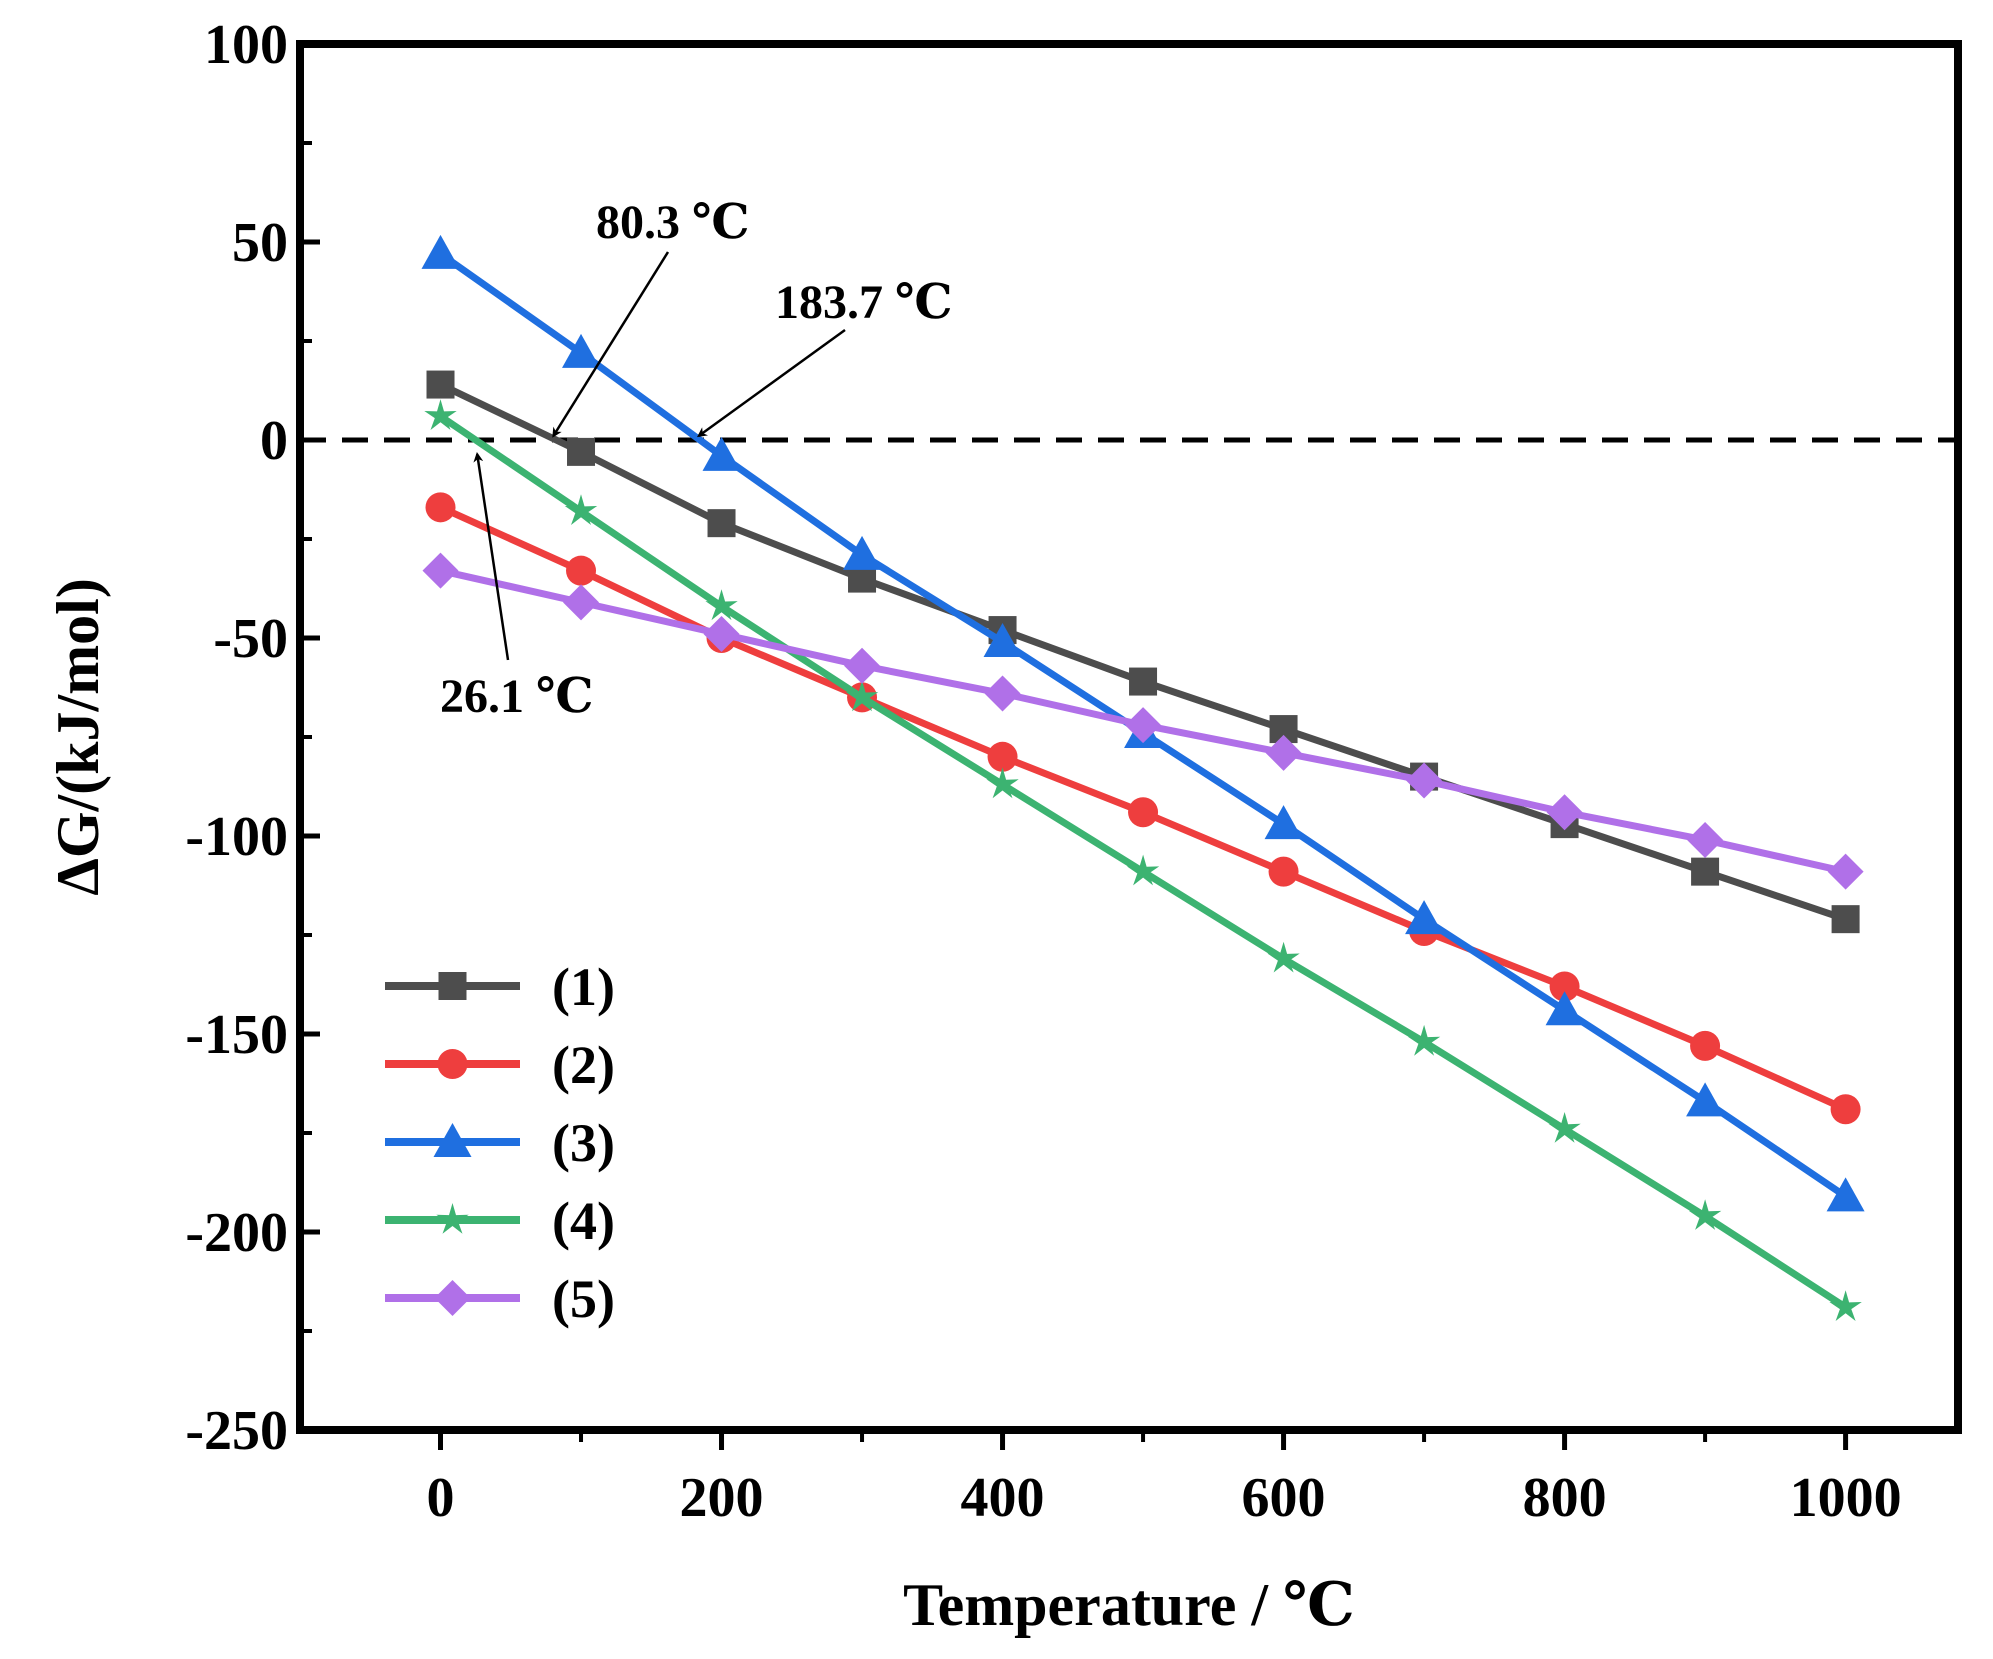  I want to click on y-axis-title: ΔG/(kJ/mol), so click(78, 737).